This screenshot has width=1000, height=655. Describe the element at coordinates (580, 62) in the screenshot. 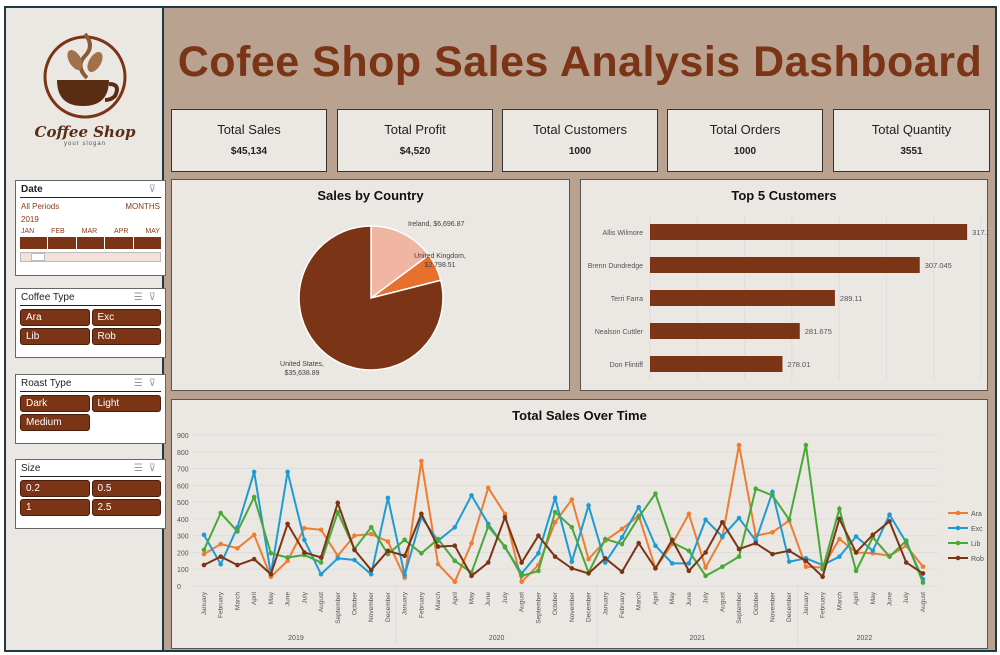

I see `dashboard-title: Cofee Shop Sales Analysis Dashboard` at that location.